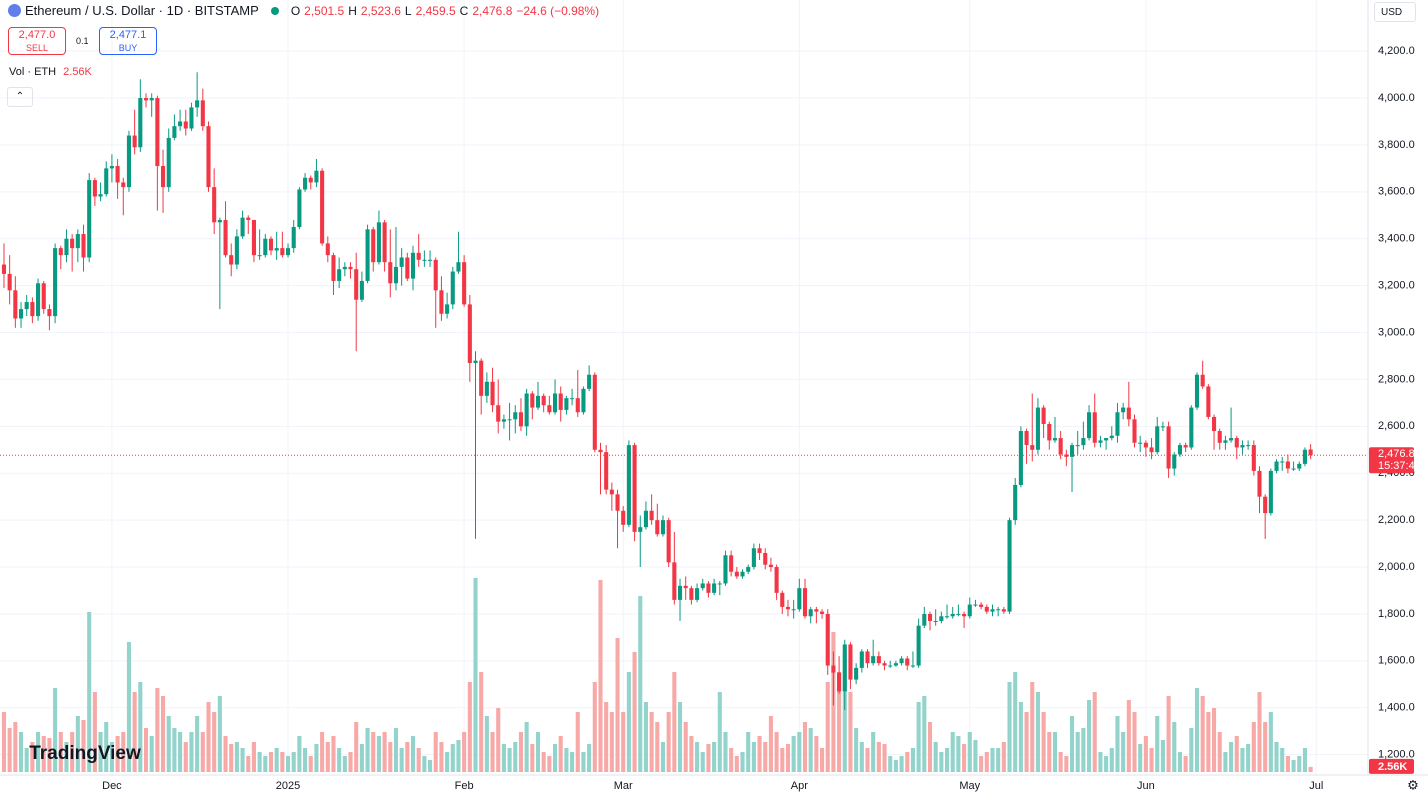 The image size is (1428, 797). Describe the element at coordinates (1395, 12) in the screenshot. I see `currency-button: USD` at that location.